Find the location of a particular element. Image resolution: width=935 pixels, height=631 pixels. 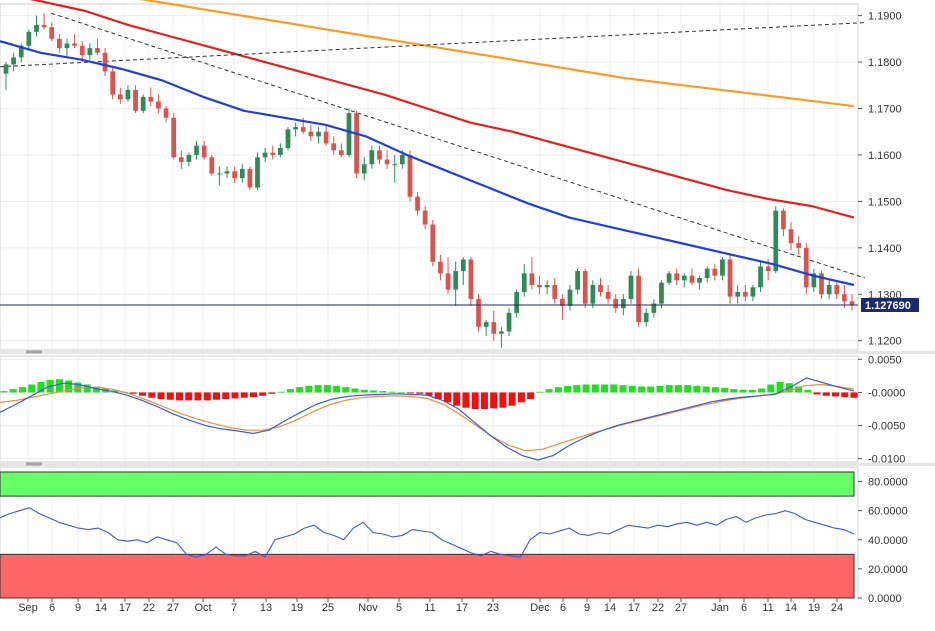

x-axis-tick-label: 13 is located at coordinates (266, 608).